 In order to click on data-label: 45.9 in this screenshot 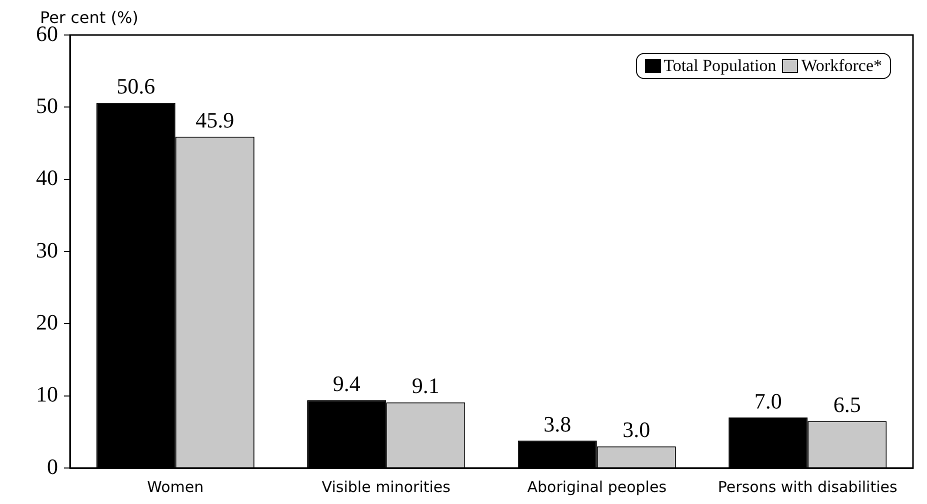, I will do `click(215, 120)`.